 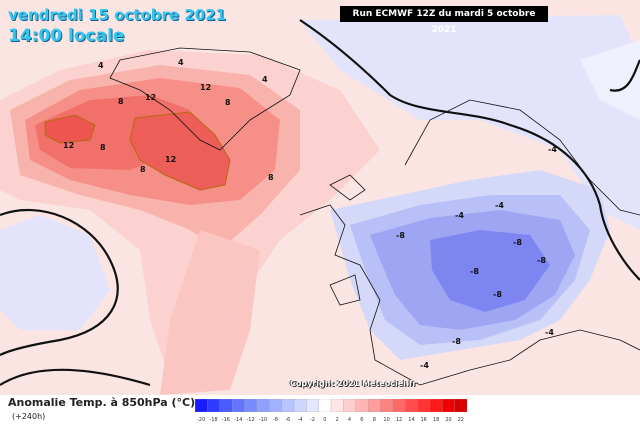 I want to click on contour-west, so click(x=59, y=282).